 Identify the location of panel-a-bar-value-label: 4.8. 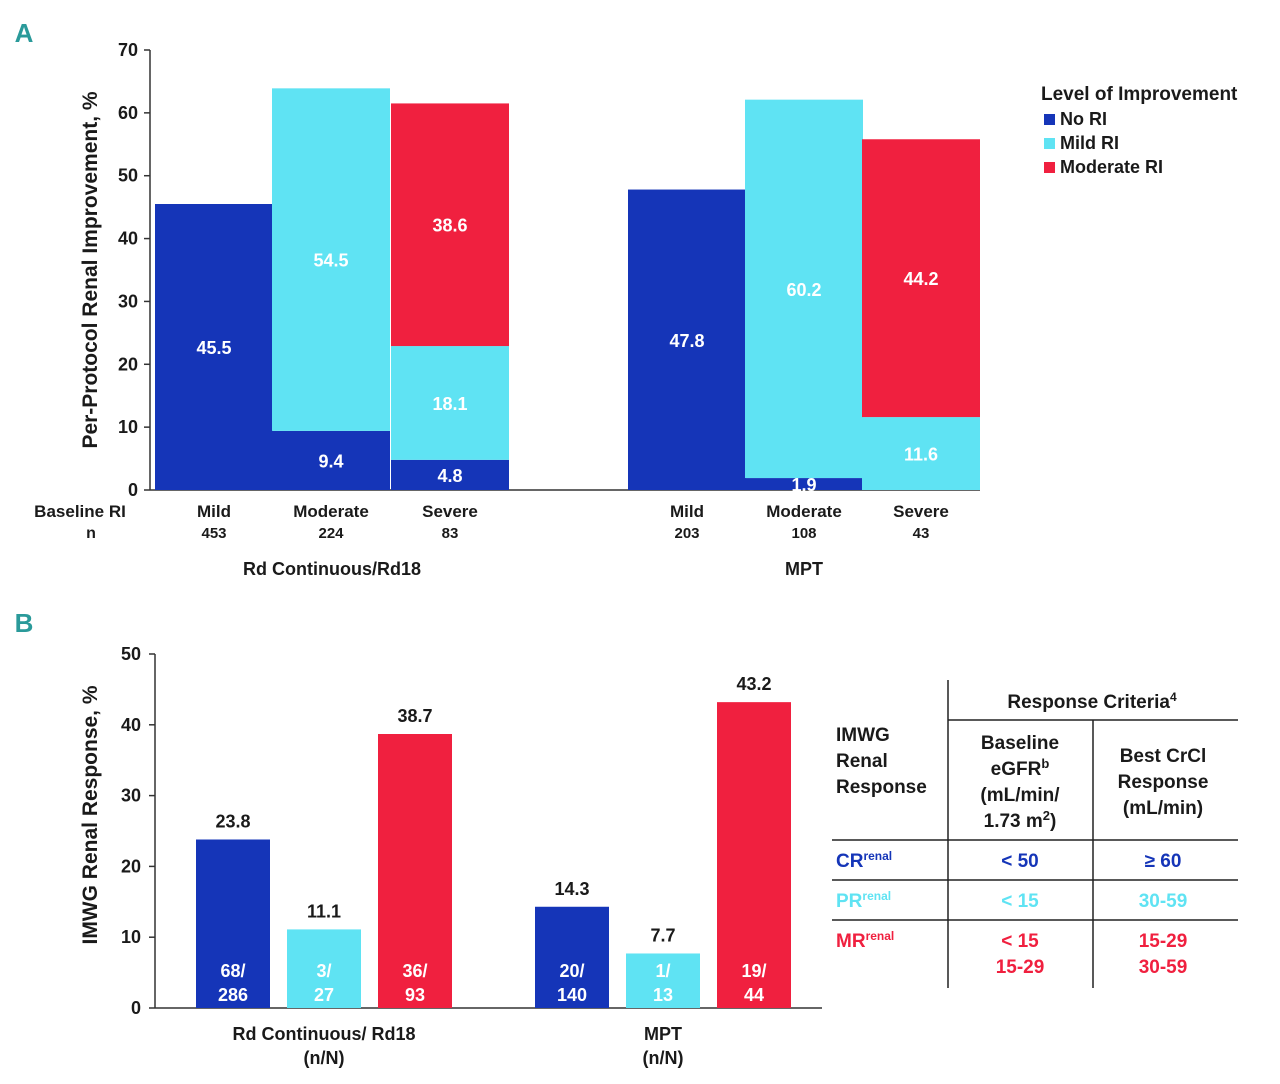
(449, 476).